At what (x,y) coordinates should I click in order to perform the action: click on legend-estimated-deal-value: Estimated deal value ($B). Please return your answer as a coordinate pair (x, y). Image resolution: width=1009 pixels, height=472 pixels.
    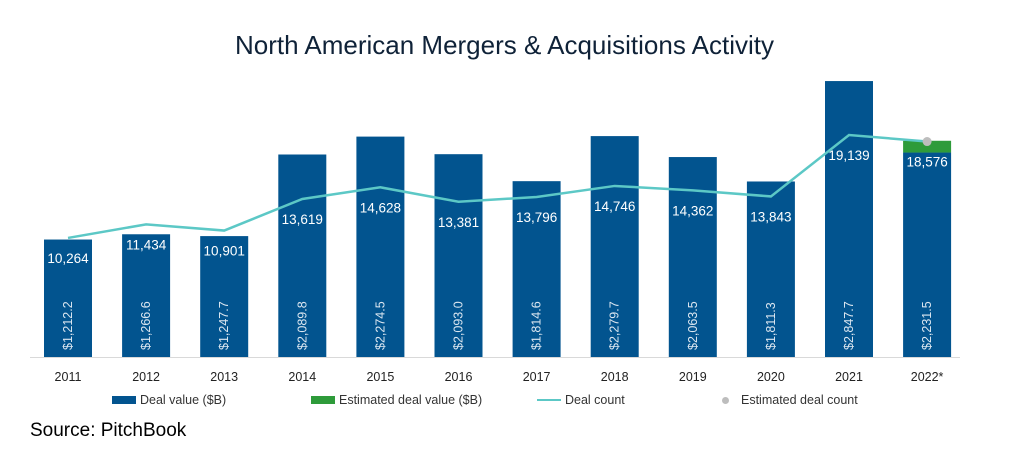
    Looking at the image, I should click on (396, 400).